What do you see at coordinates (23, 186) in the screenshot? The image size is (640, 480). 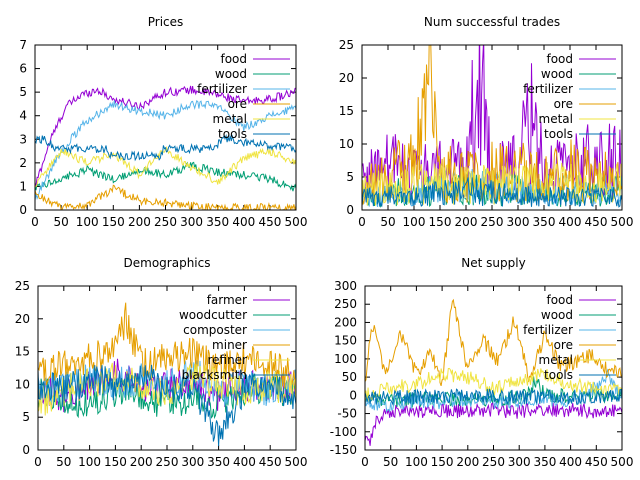 I see `y-tick-label: 1` at bounding box center [23, 186].